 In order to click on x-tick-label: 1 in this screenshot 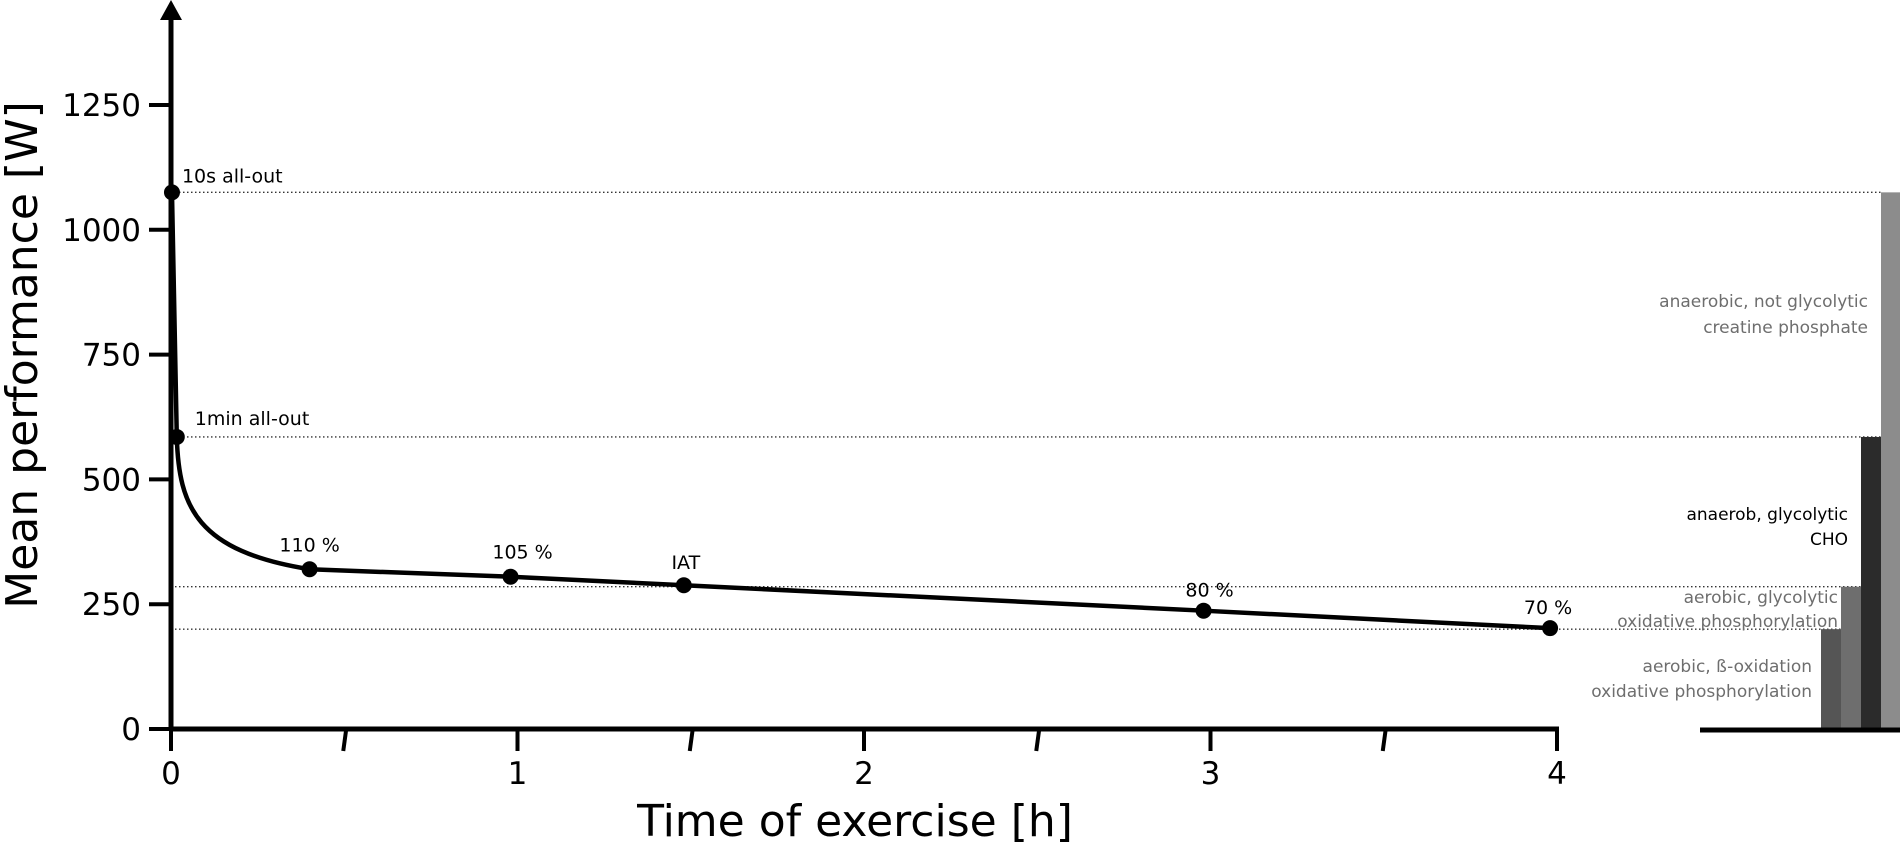, I will do `click(518, 774)`.